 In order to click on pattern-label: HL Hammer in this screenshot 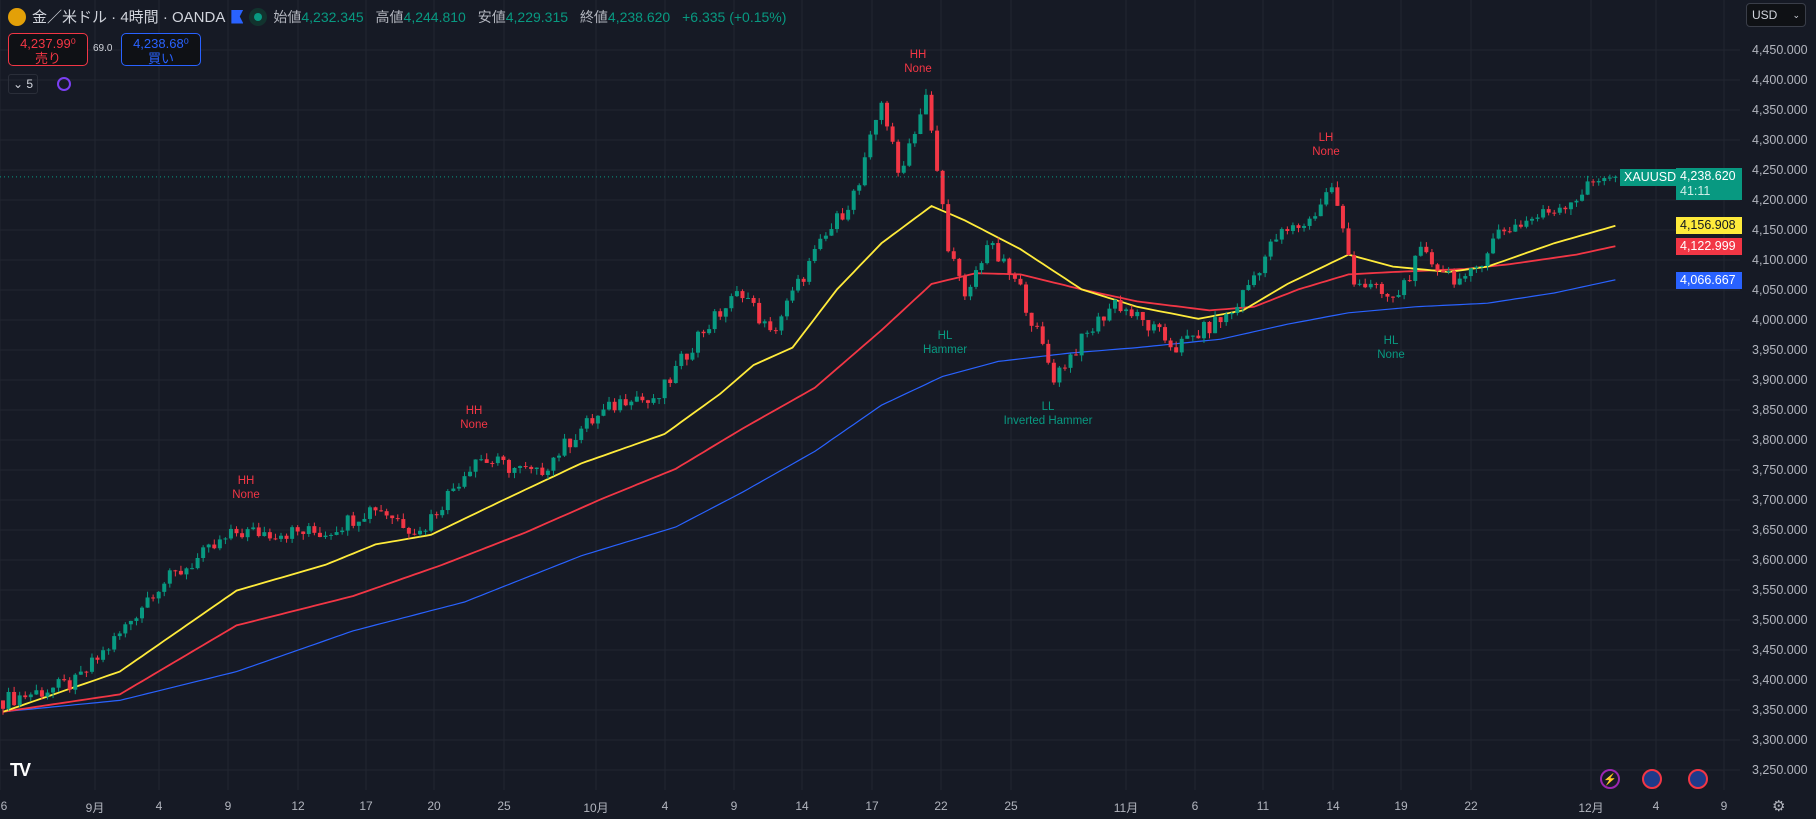, I will do `click(945, 343)`.